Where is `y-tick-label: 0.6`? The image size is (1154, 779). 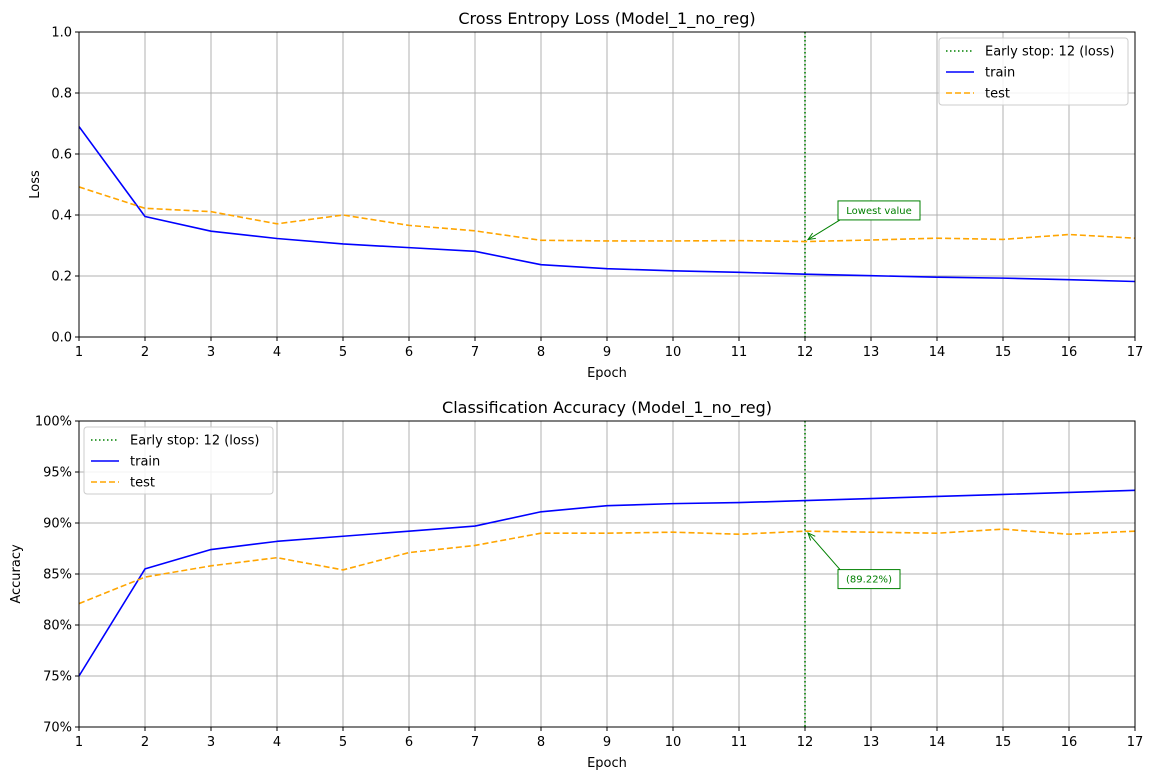
y-tick-label: 0.6 is located at coordinates (61, 155).